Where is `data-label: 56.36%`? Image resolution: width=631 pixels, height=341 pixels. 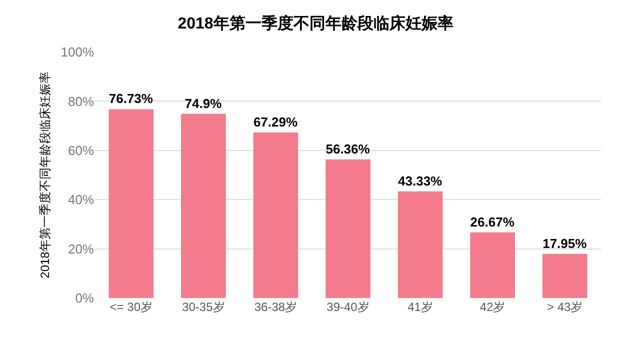
data-label: 56.36% is located at coordinates (348, 148).